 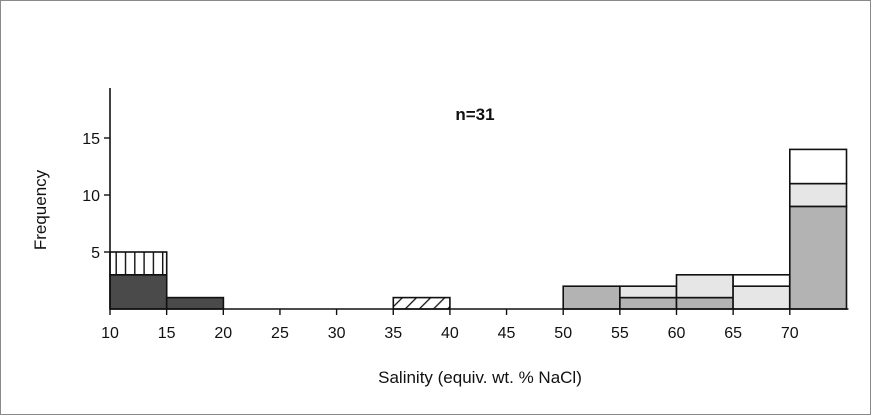 I want to click on x-tick-label-25: 25, so click(x=280, y=333).